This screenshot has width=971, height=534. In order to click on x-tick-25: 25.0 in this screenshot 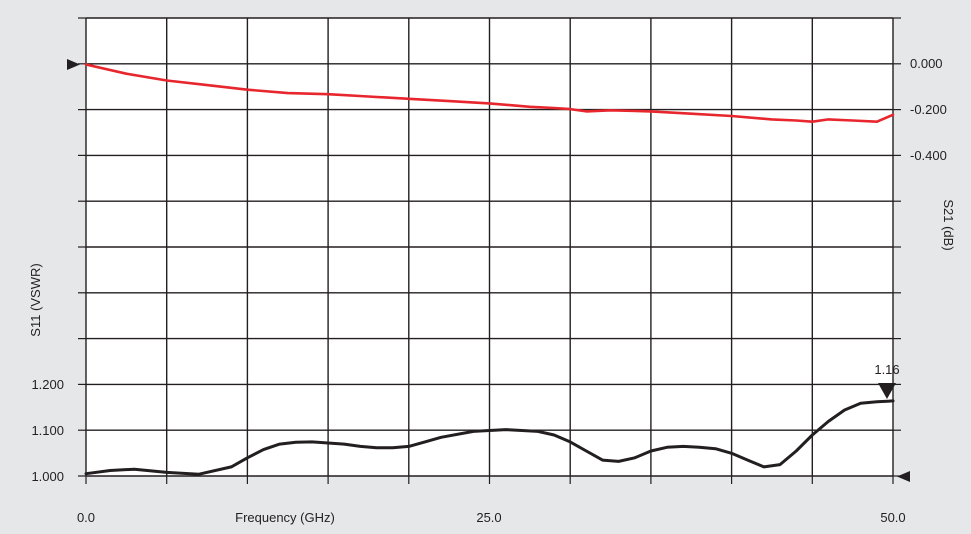, I will do `click(488, 517)`.